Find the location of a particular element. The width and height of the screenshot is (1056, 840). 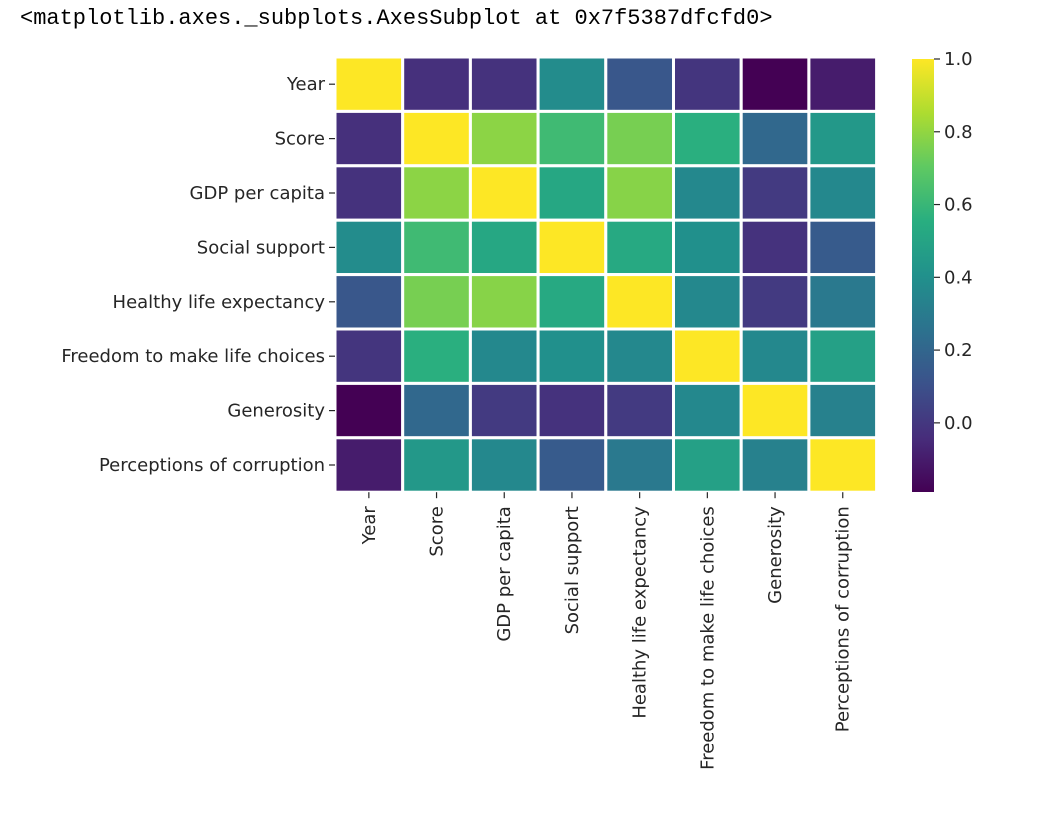

y-tick-label: Healthy life expectancy is located at coordinates (219, 302).